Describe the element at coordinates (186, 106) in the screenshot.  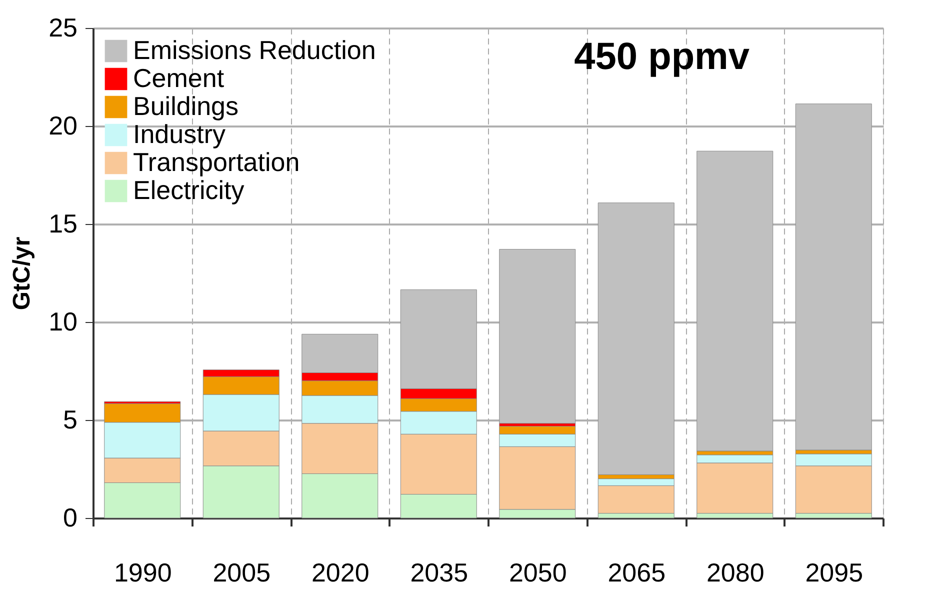
I see `legend-label: Buildings` at that location.